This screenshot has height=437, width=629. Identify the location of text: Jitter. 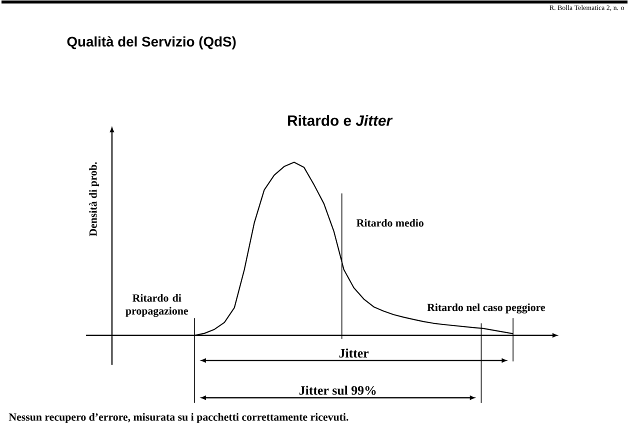
(354, 353).